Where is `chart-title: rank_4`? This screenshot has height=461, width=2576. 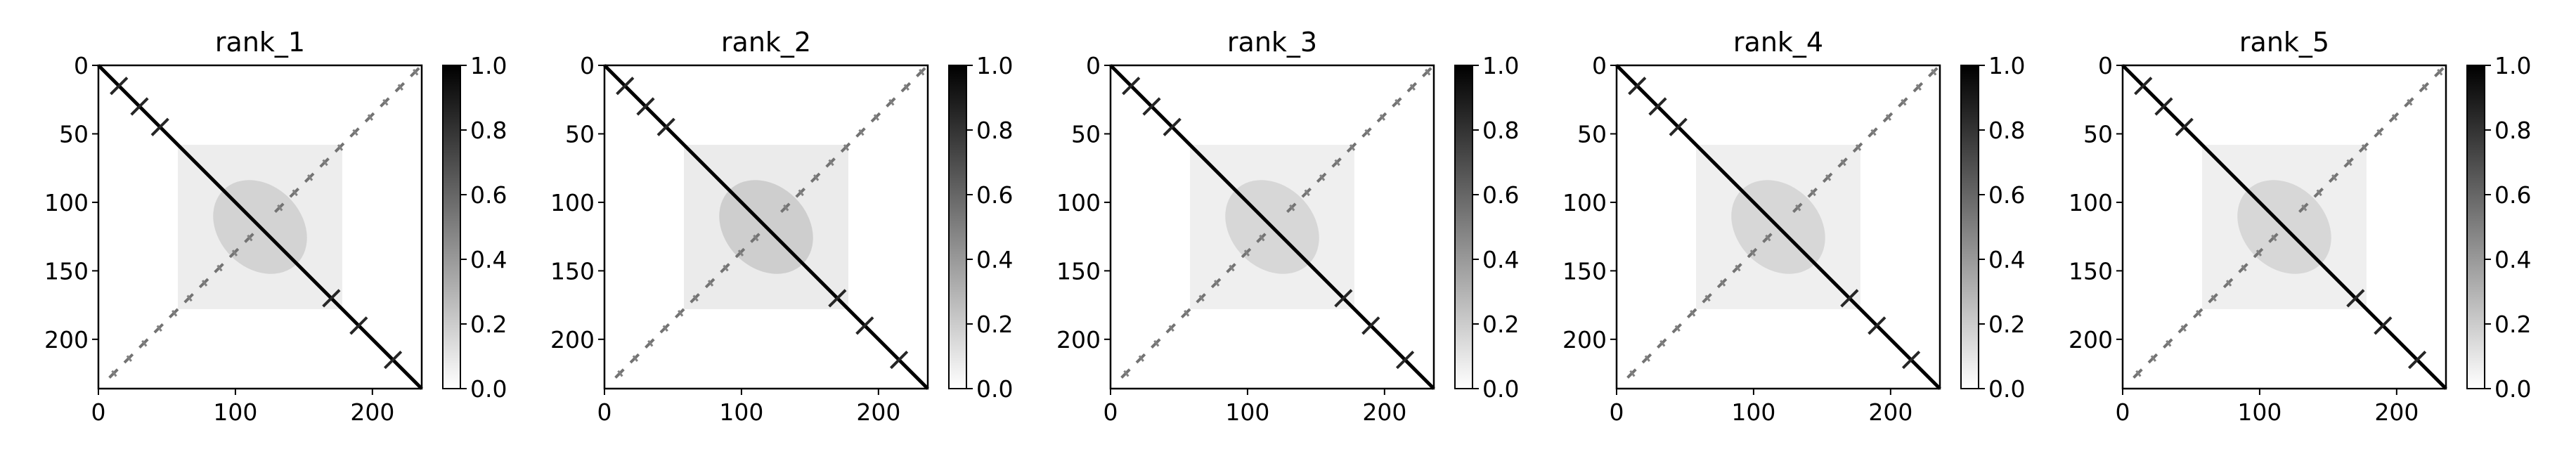 chart-title: rank_4 is located at coordinates (1778, 42).